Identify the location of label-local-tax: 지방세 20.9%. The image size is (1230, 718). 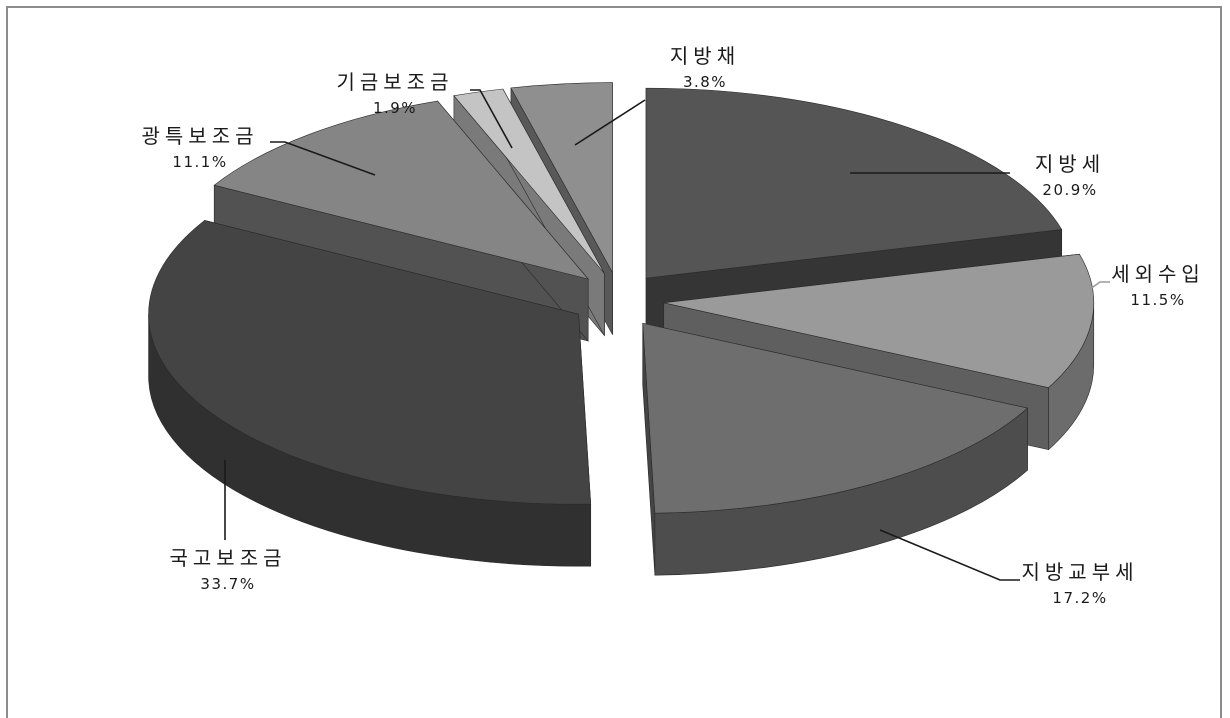
(1070, 176).